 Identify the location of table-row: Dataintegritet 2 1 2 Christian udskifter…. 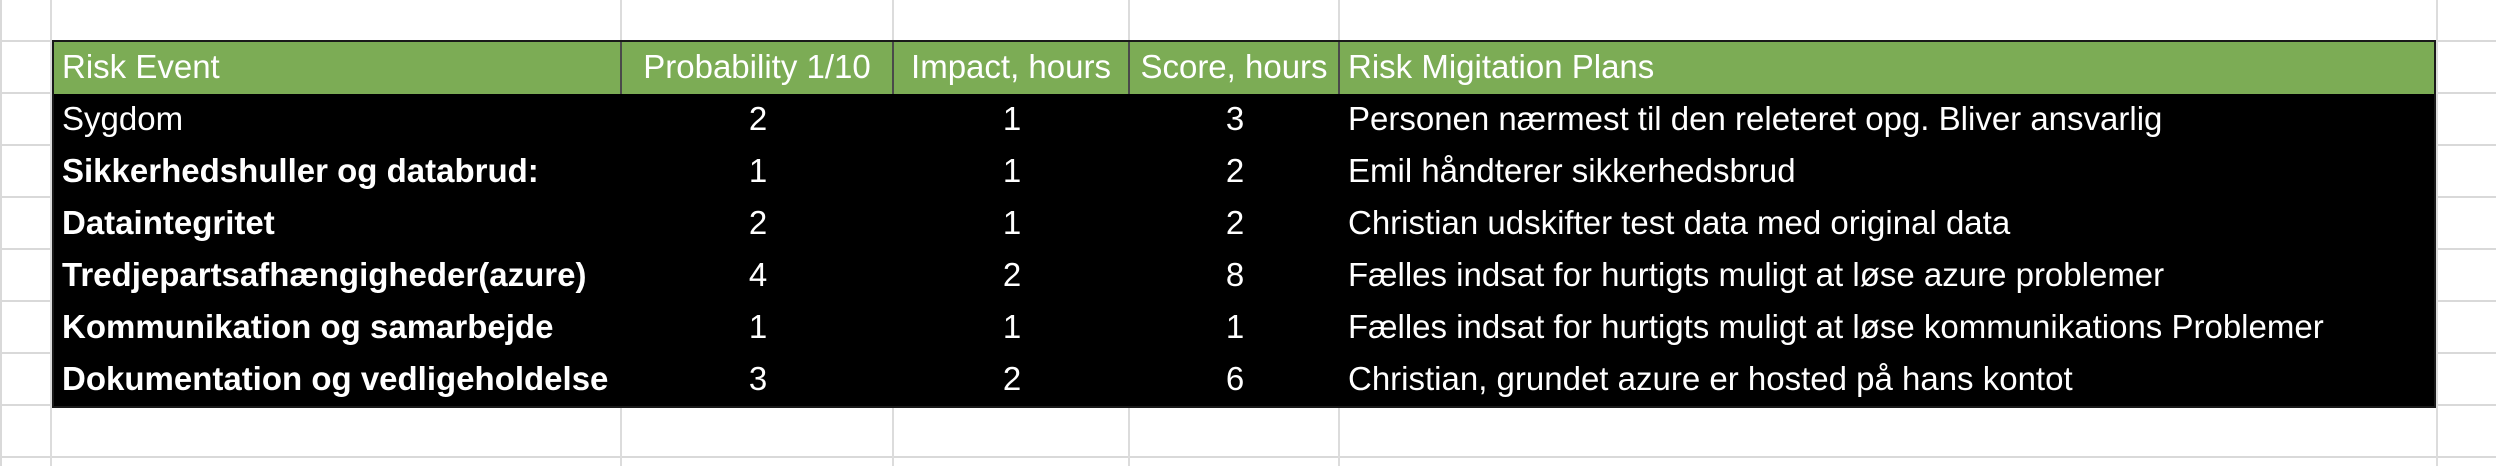
(1244, 224).